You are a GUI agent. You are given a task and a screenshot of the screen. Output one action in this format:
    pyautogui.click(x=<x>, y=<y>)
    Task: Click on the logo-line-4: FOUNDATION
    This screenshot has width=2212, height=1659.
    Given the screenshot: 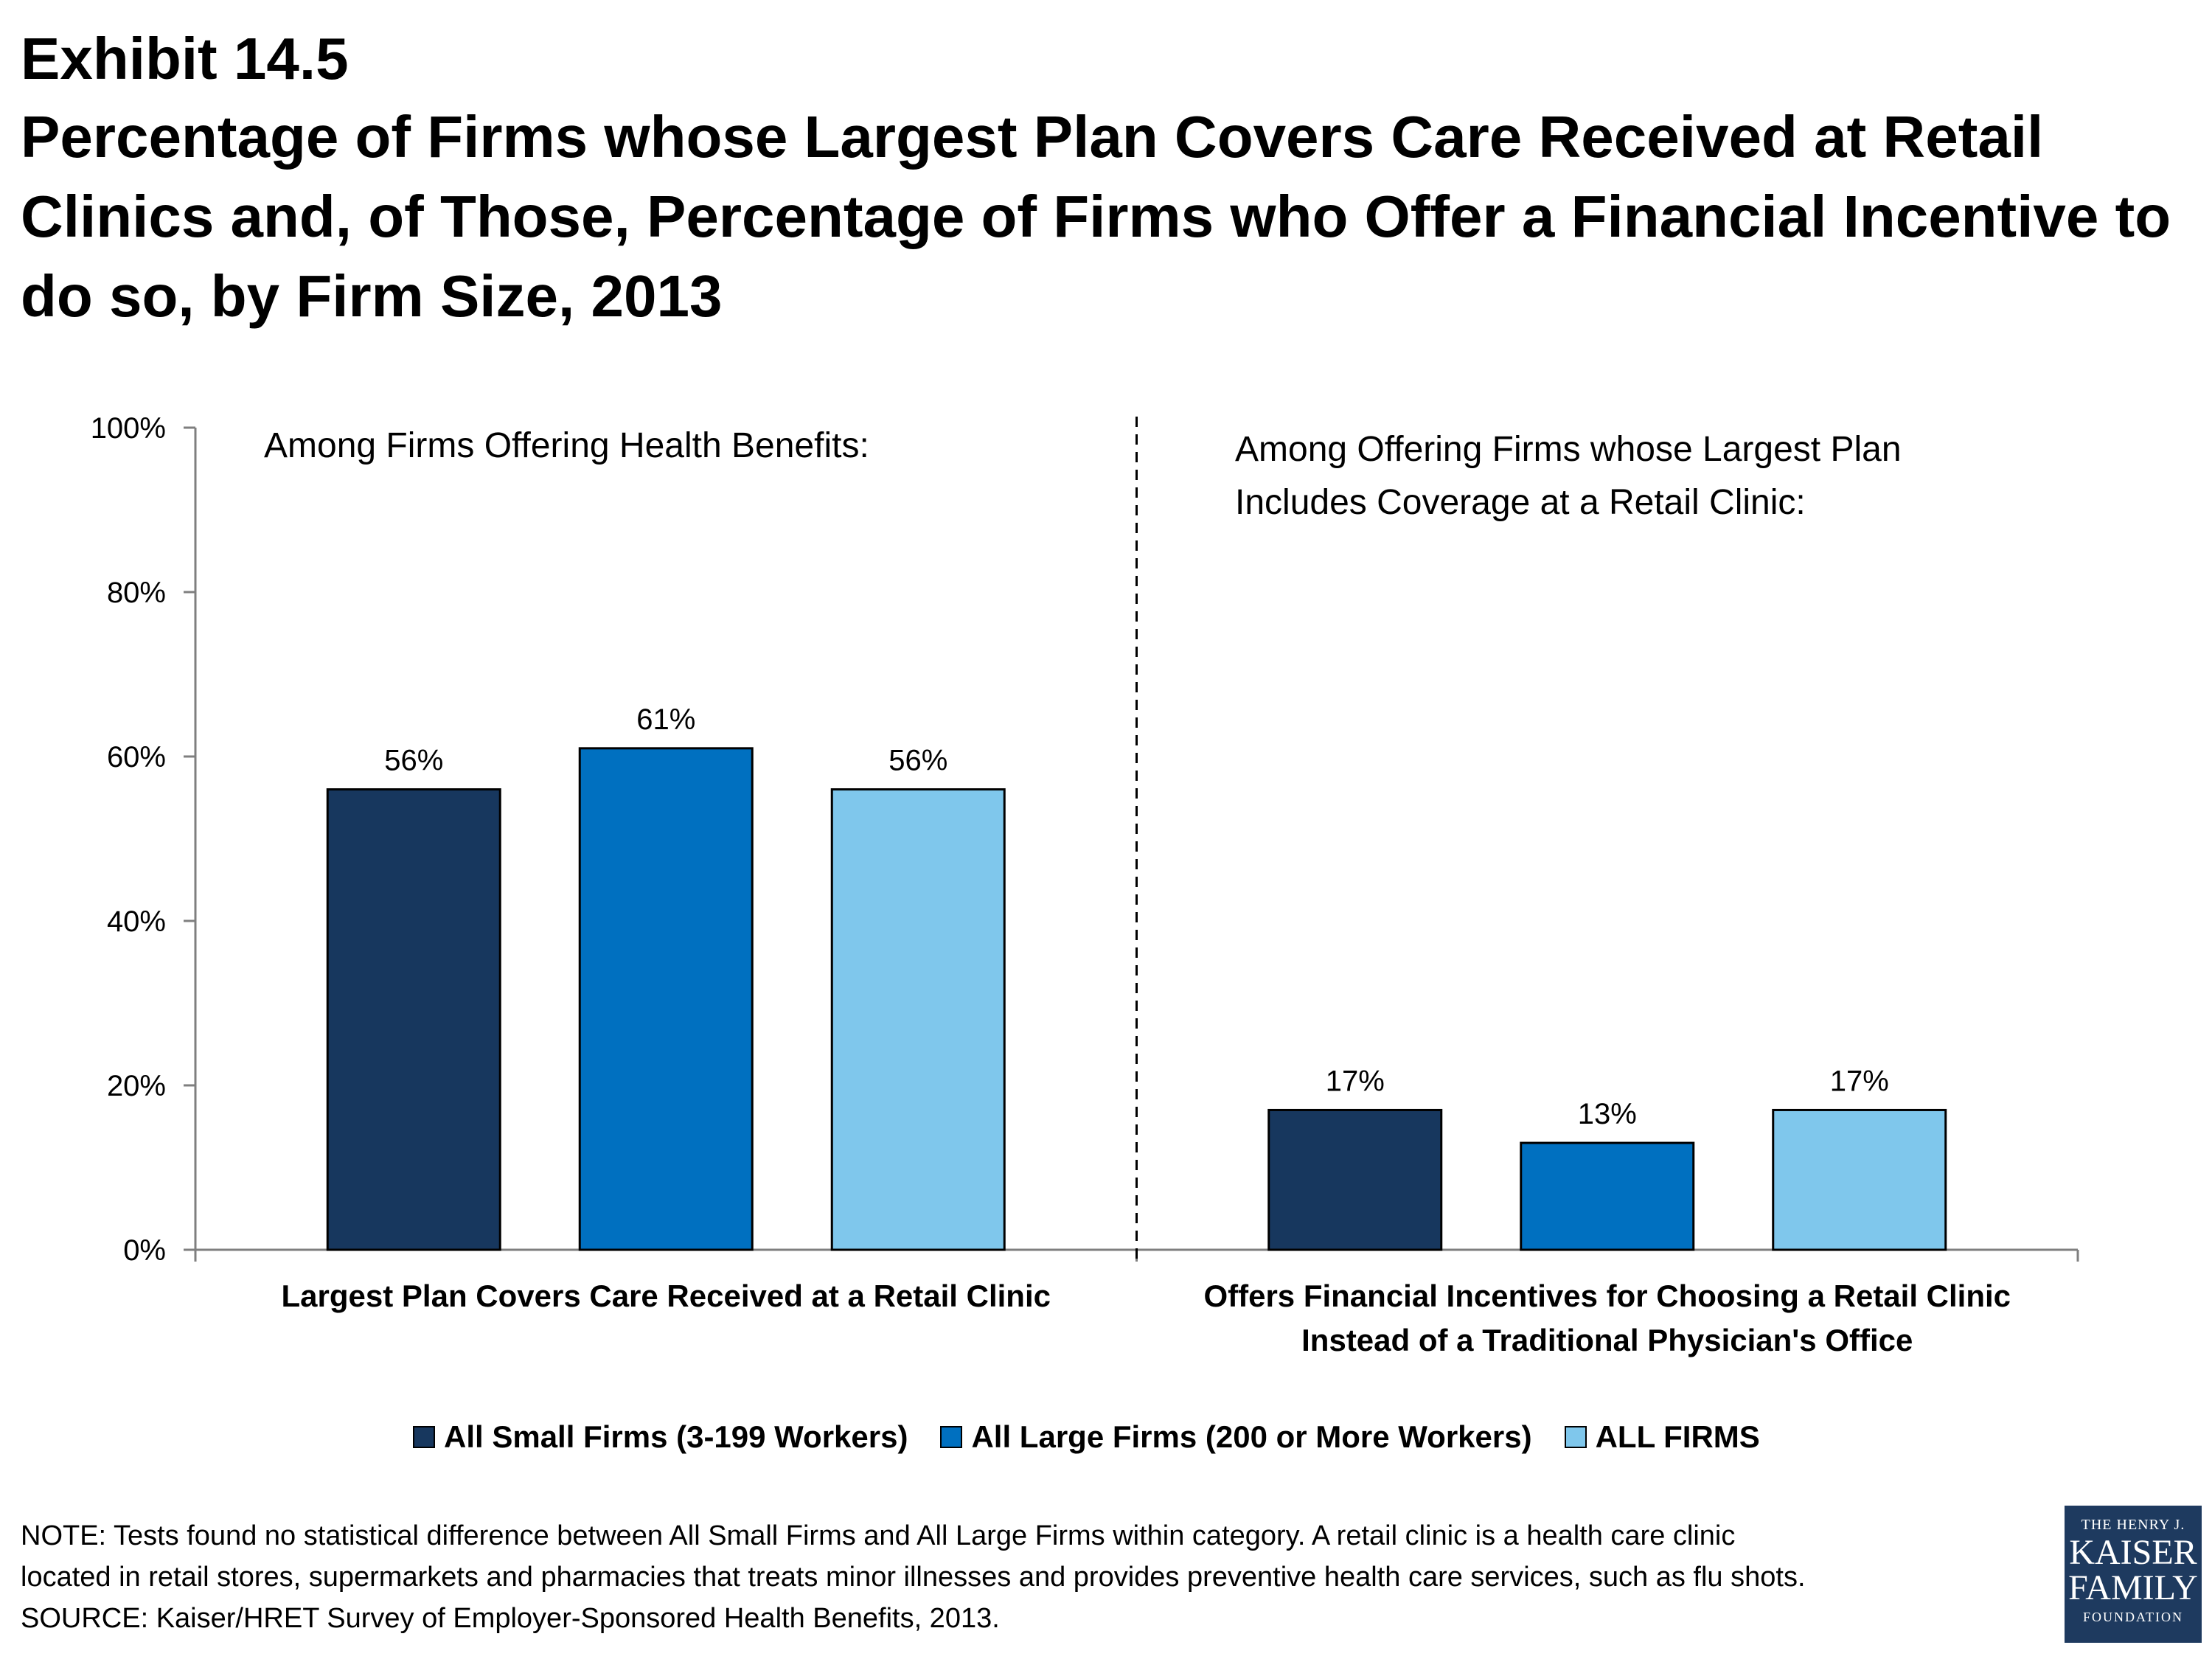 What is the action you would take?
    pyautogui.click(x=2133, y=1617)
    